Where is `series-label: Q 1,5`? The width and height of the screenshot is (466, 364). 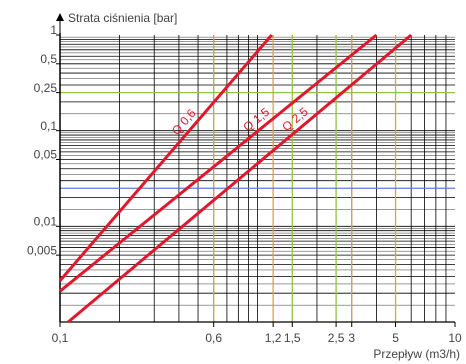
series-label: Q 1,5 is located at coordinates (257, 120).